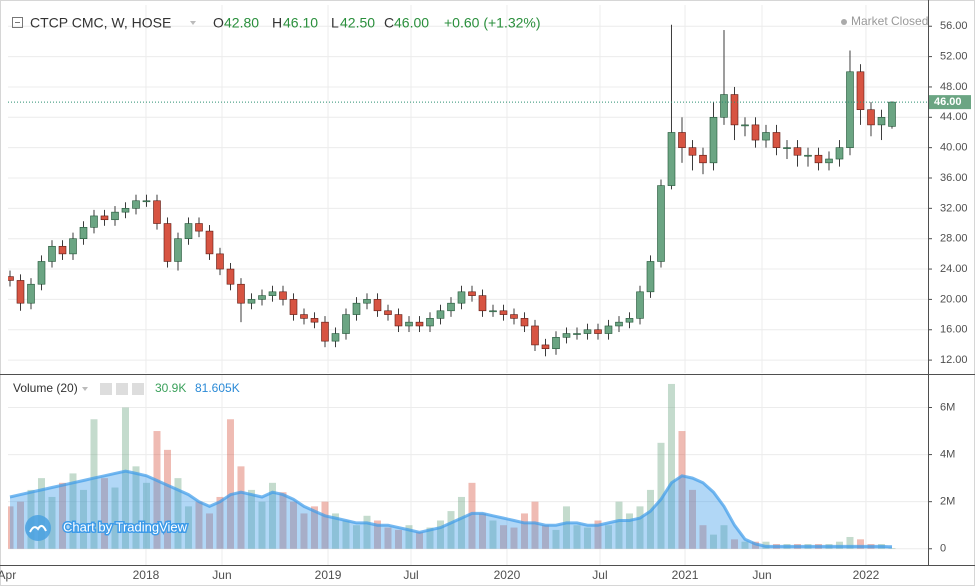 This screenshot has width=975, height=586. I want to click on x-tick-label: 2020, so click(507, 575).